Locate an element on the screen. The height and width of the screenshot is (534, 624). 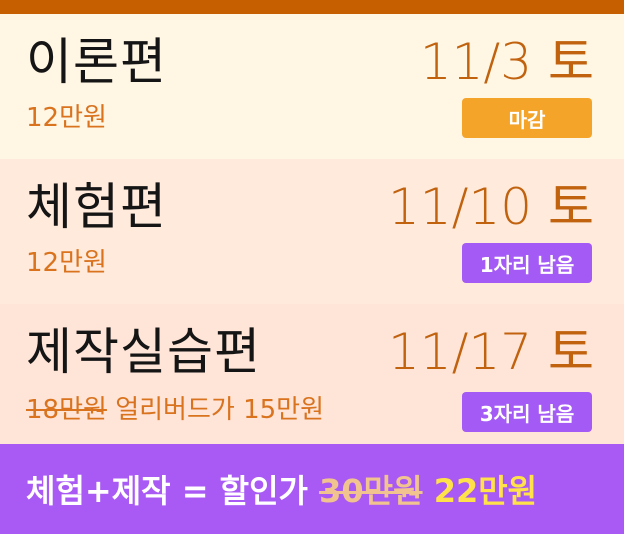
session-price: 18만원 얼리버드가 15만원 is located at coordinates (175, 410).